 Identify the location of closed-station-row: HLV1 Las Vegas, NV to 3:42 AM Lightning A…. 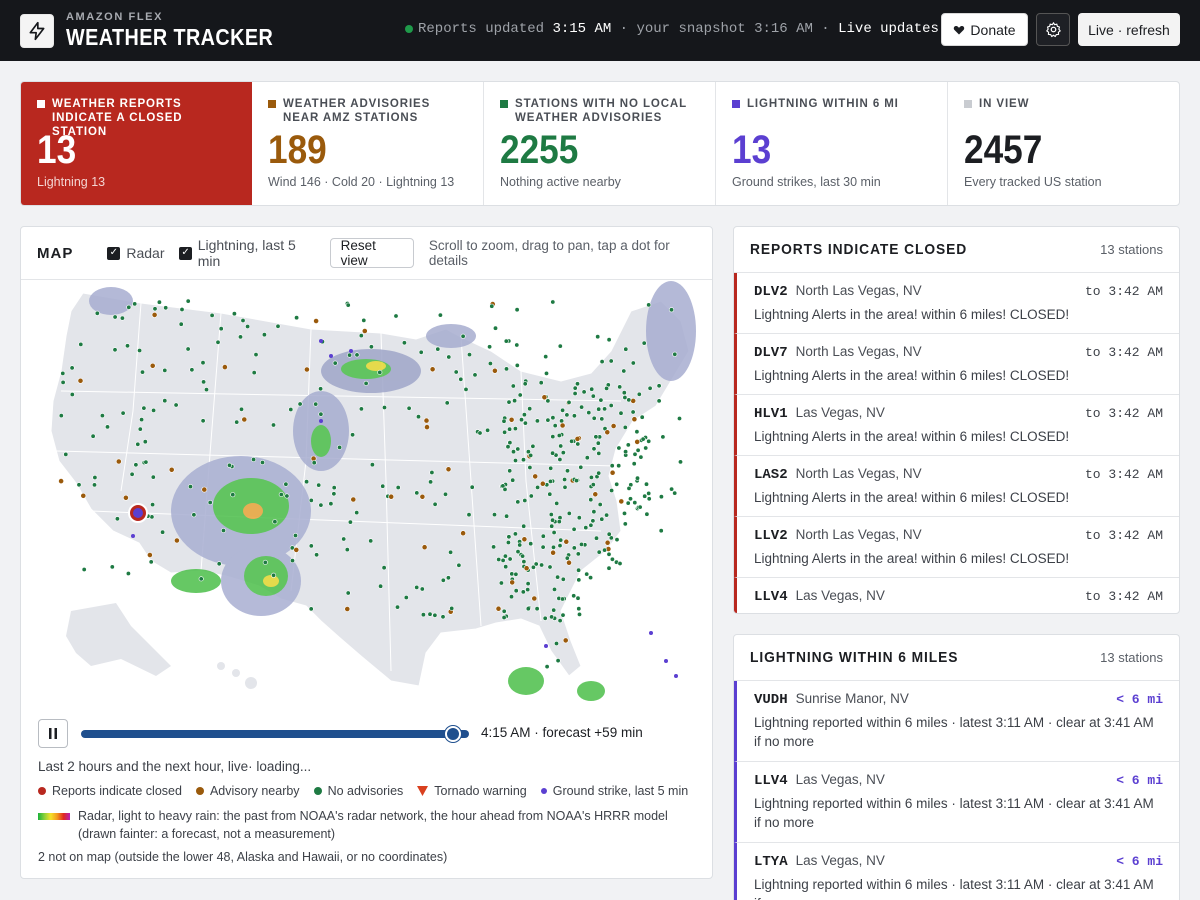
(956, 425).